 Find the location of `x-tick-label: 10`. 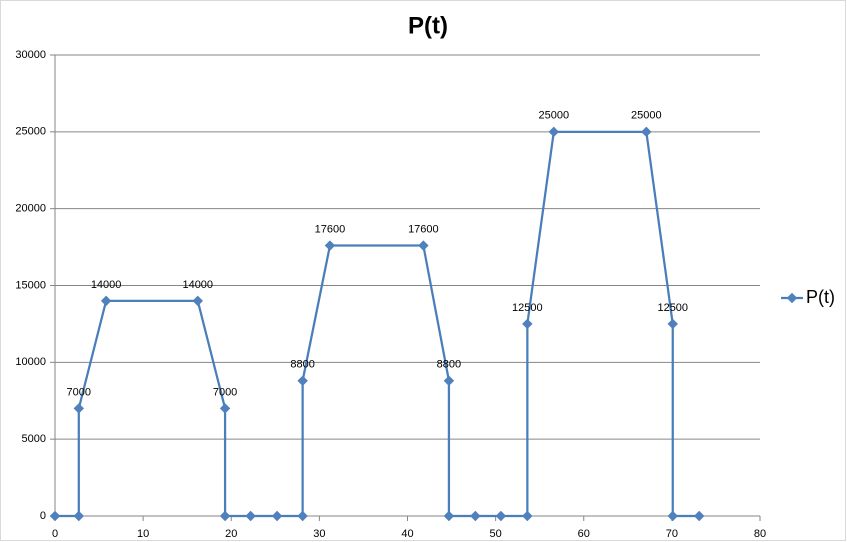

x-tick-label: 10 is located at coordinates (143, 534).